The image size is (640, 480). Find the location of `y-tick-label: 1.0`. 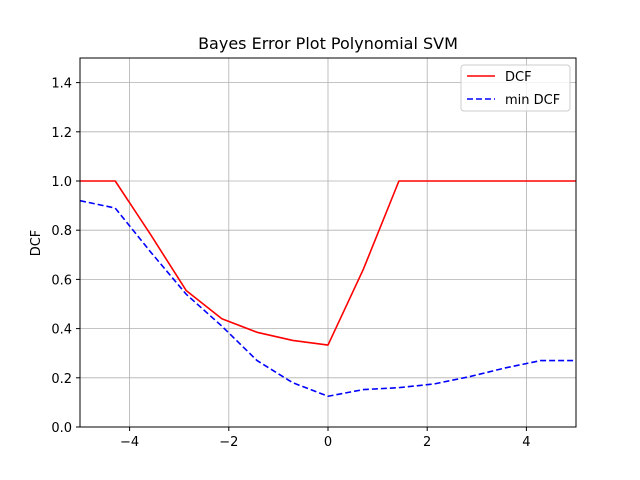

y-tick-label: 1.0 is located at coordinates (61, 182).